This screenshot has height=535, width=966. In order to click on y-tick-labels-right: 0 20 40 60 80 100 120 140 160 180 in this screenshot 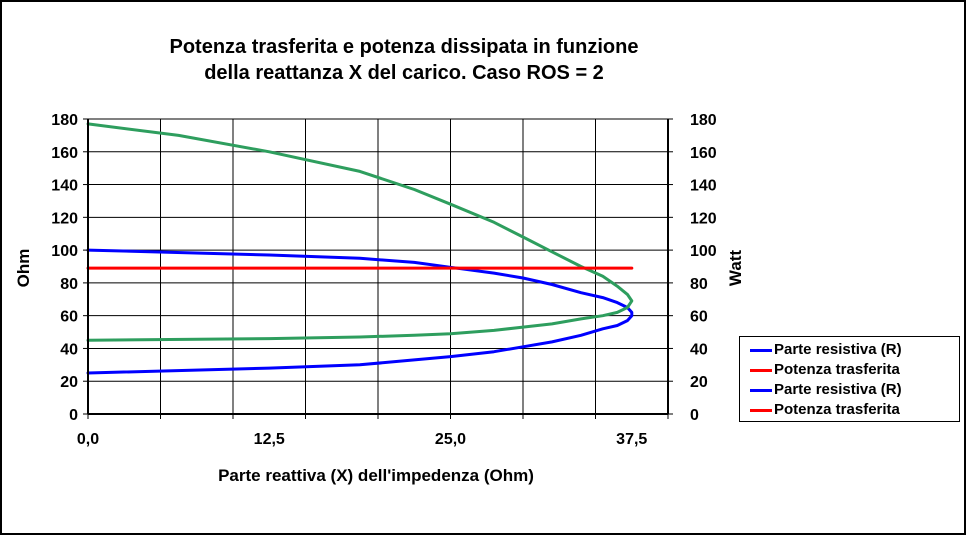, I will do `click(703, 268)`.